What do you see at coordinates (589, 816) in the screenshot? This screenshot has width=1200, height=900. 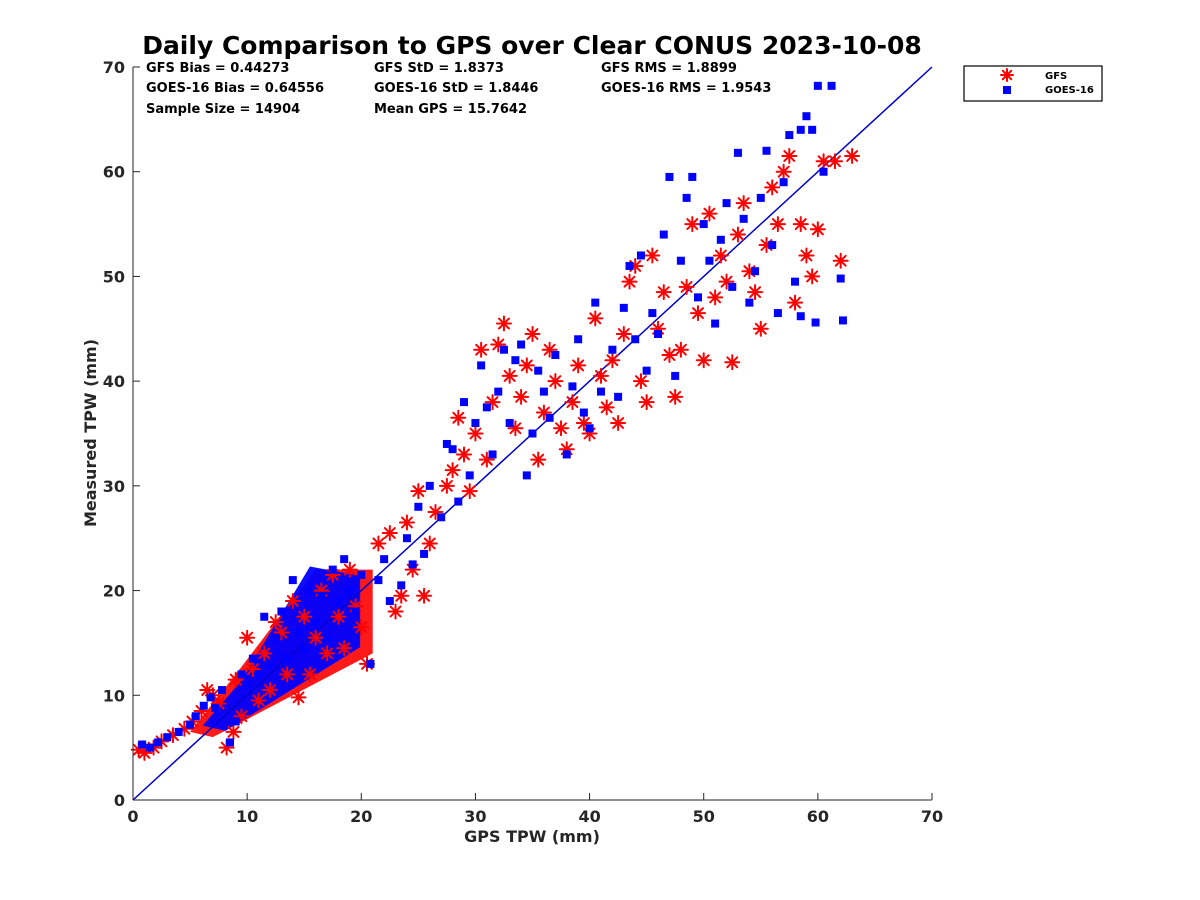 I see `x-tick-label: 40` at bounding box center [589, 816].